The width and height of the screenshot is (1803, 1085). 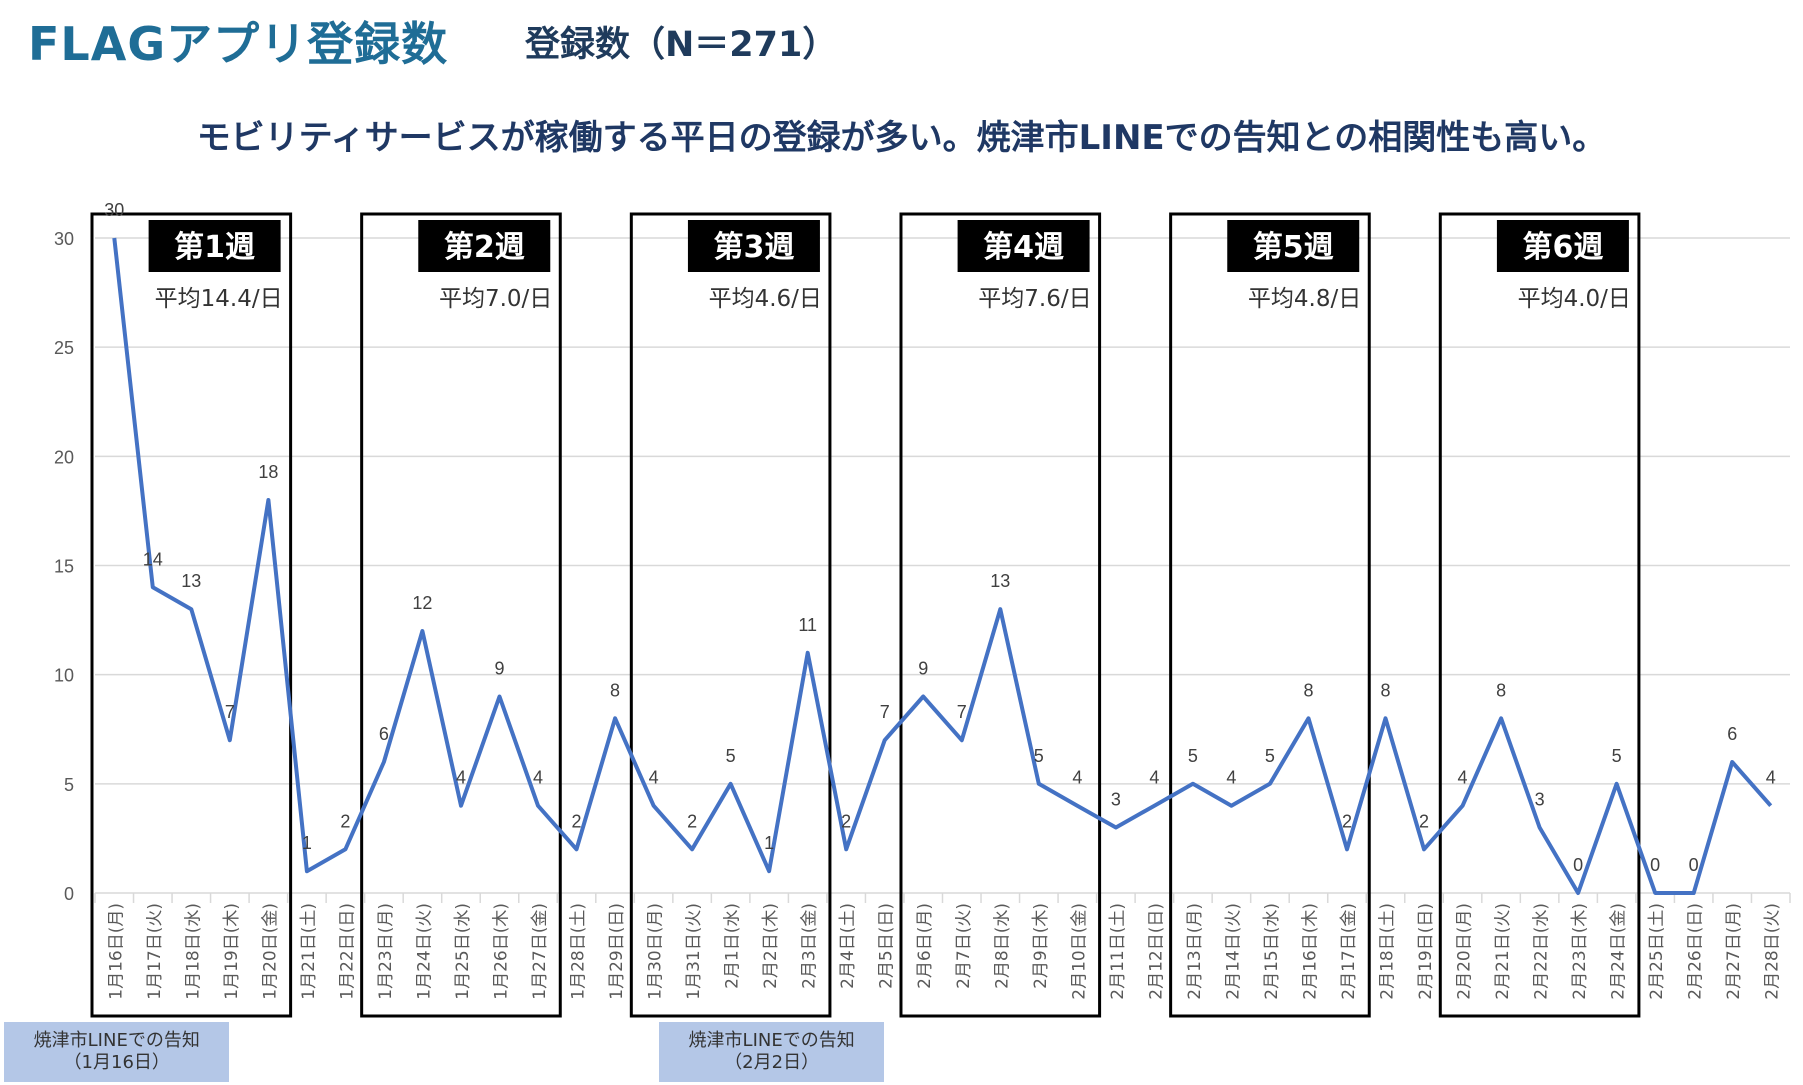 What do you see at coordinates (64, 239) in the screenshot?
I see `y-tick-label: 30` at bounding box center [64, 239].